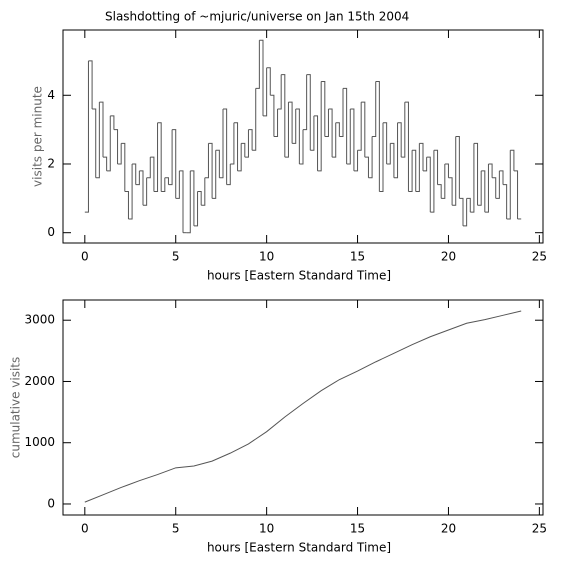 Image resolution: width=574 pixels, height=574 pixels. I want to click on y-tick-label: 0, so click(51, 232).